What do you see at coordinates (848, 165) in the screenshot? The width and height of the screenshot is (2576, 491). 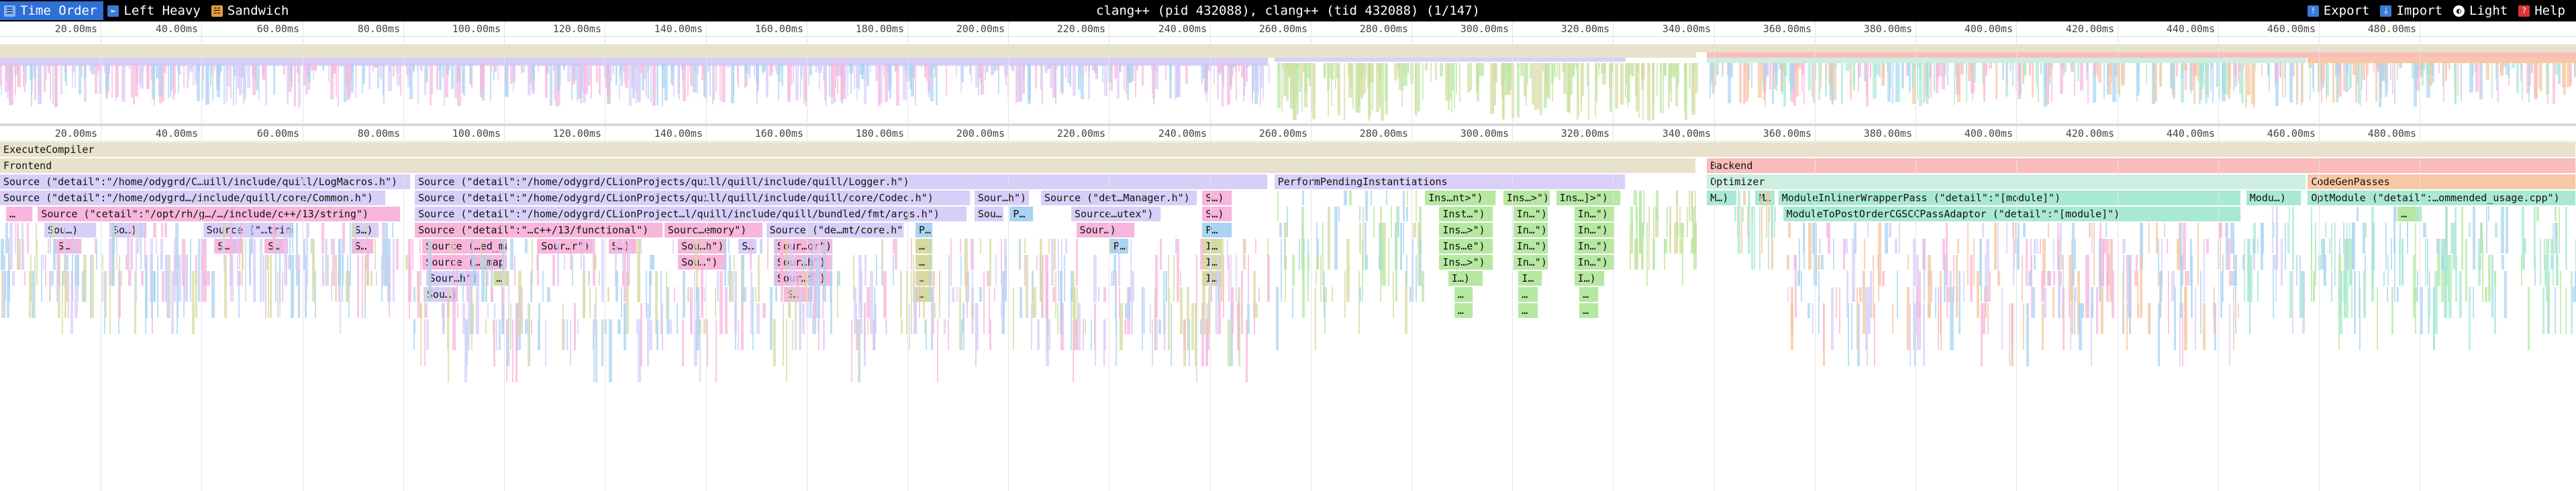 I see `flame-frame: Frontend` at bounding box center [848, 165].